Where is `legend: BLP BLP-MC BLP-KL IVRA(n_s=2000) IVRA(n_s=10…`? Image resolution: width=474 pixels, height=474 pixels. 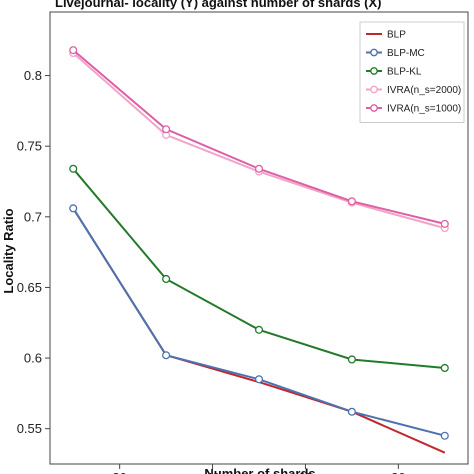 legend: BLP BLP-MC BLP-KL IVRA(n_s=2000) IVRA(n_s=10… is located at coordinates (412, 72).